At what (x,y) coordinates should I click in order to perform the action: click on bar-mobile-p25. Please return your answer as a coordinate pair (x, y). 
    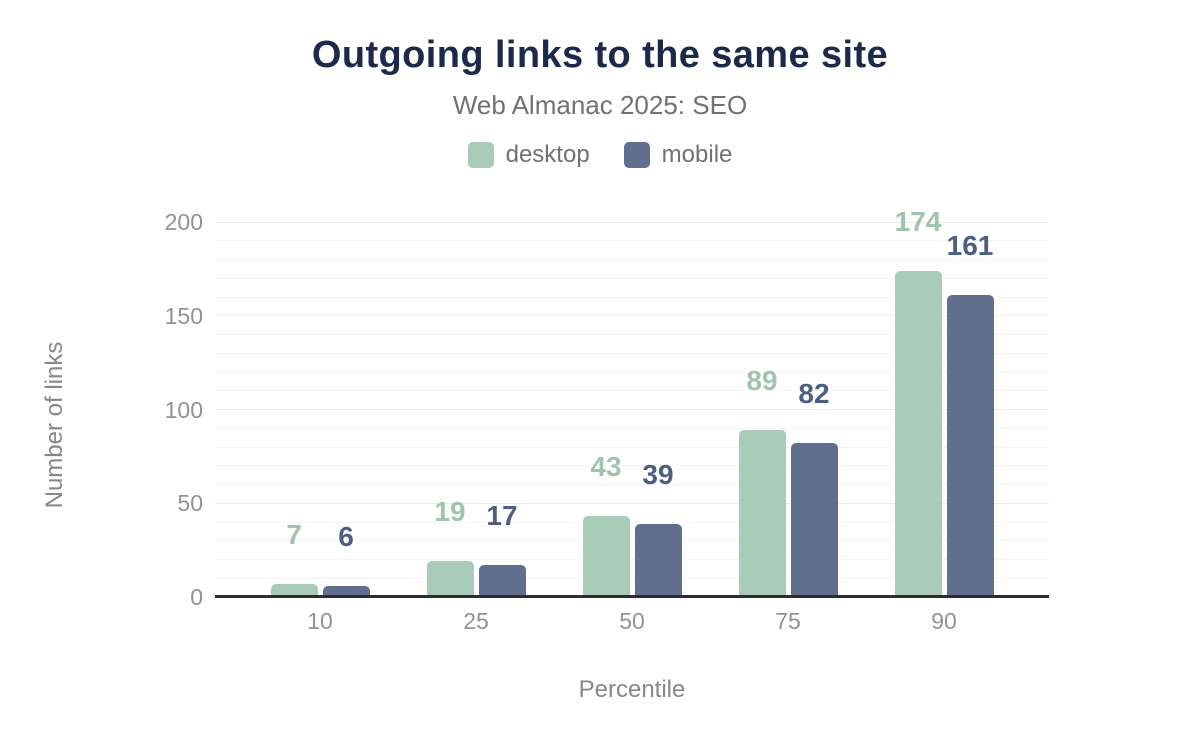
    Looking at the image, I should click on (502, 581).